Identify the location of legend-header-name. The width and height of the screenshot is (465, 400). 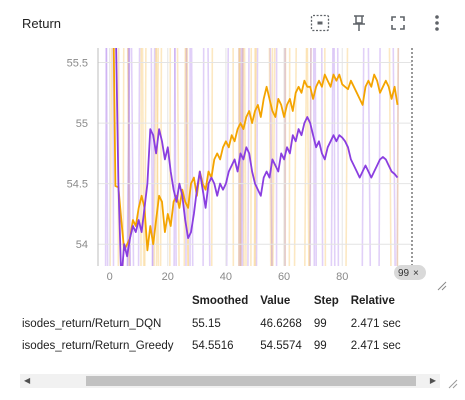
(101, 303).